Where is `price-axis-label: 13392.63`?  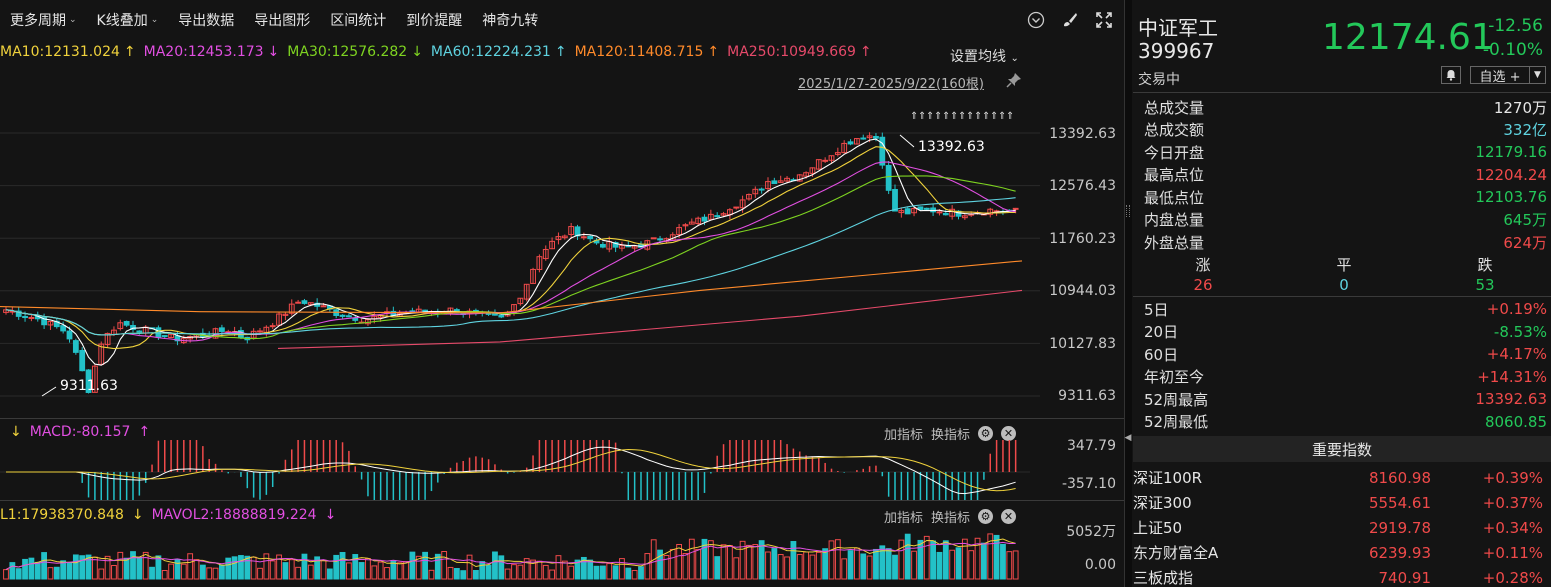
price-axis-label: 13392.63 is located at coordinates (1082, 134).